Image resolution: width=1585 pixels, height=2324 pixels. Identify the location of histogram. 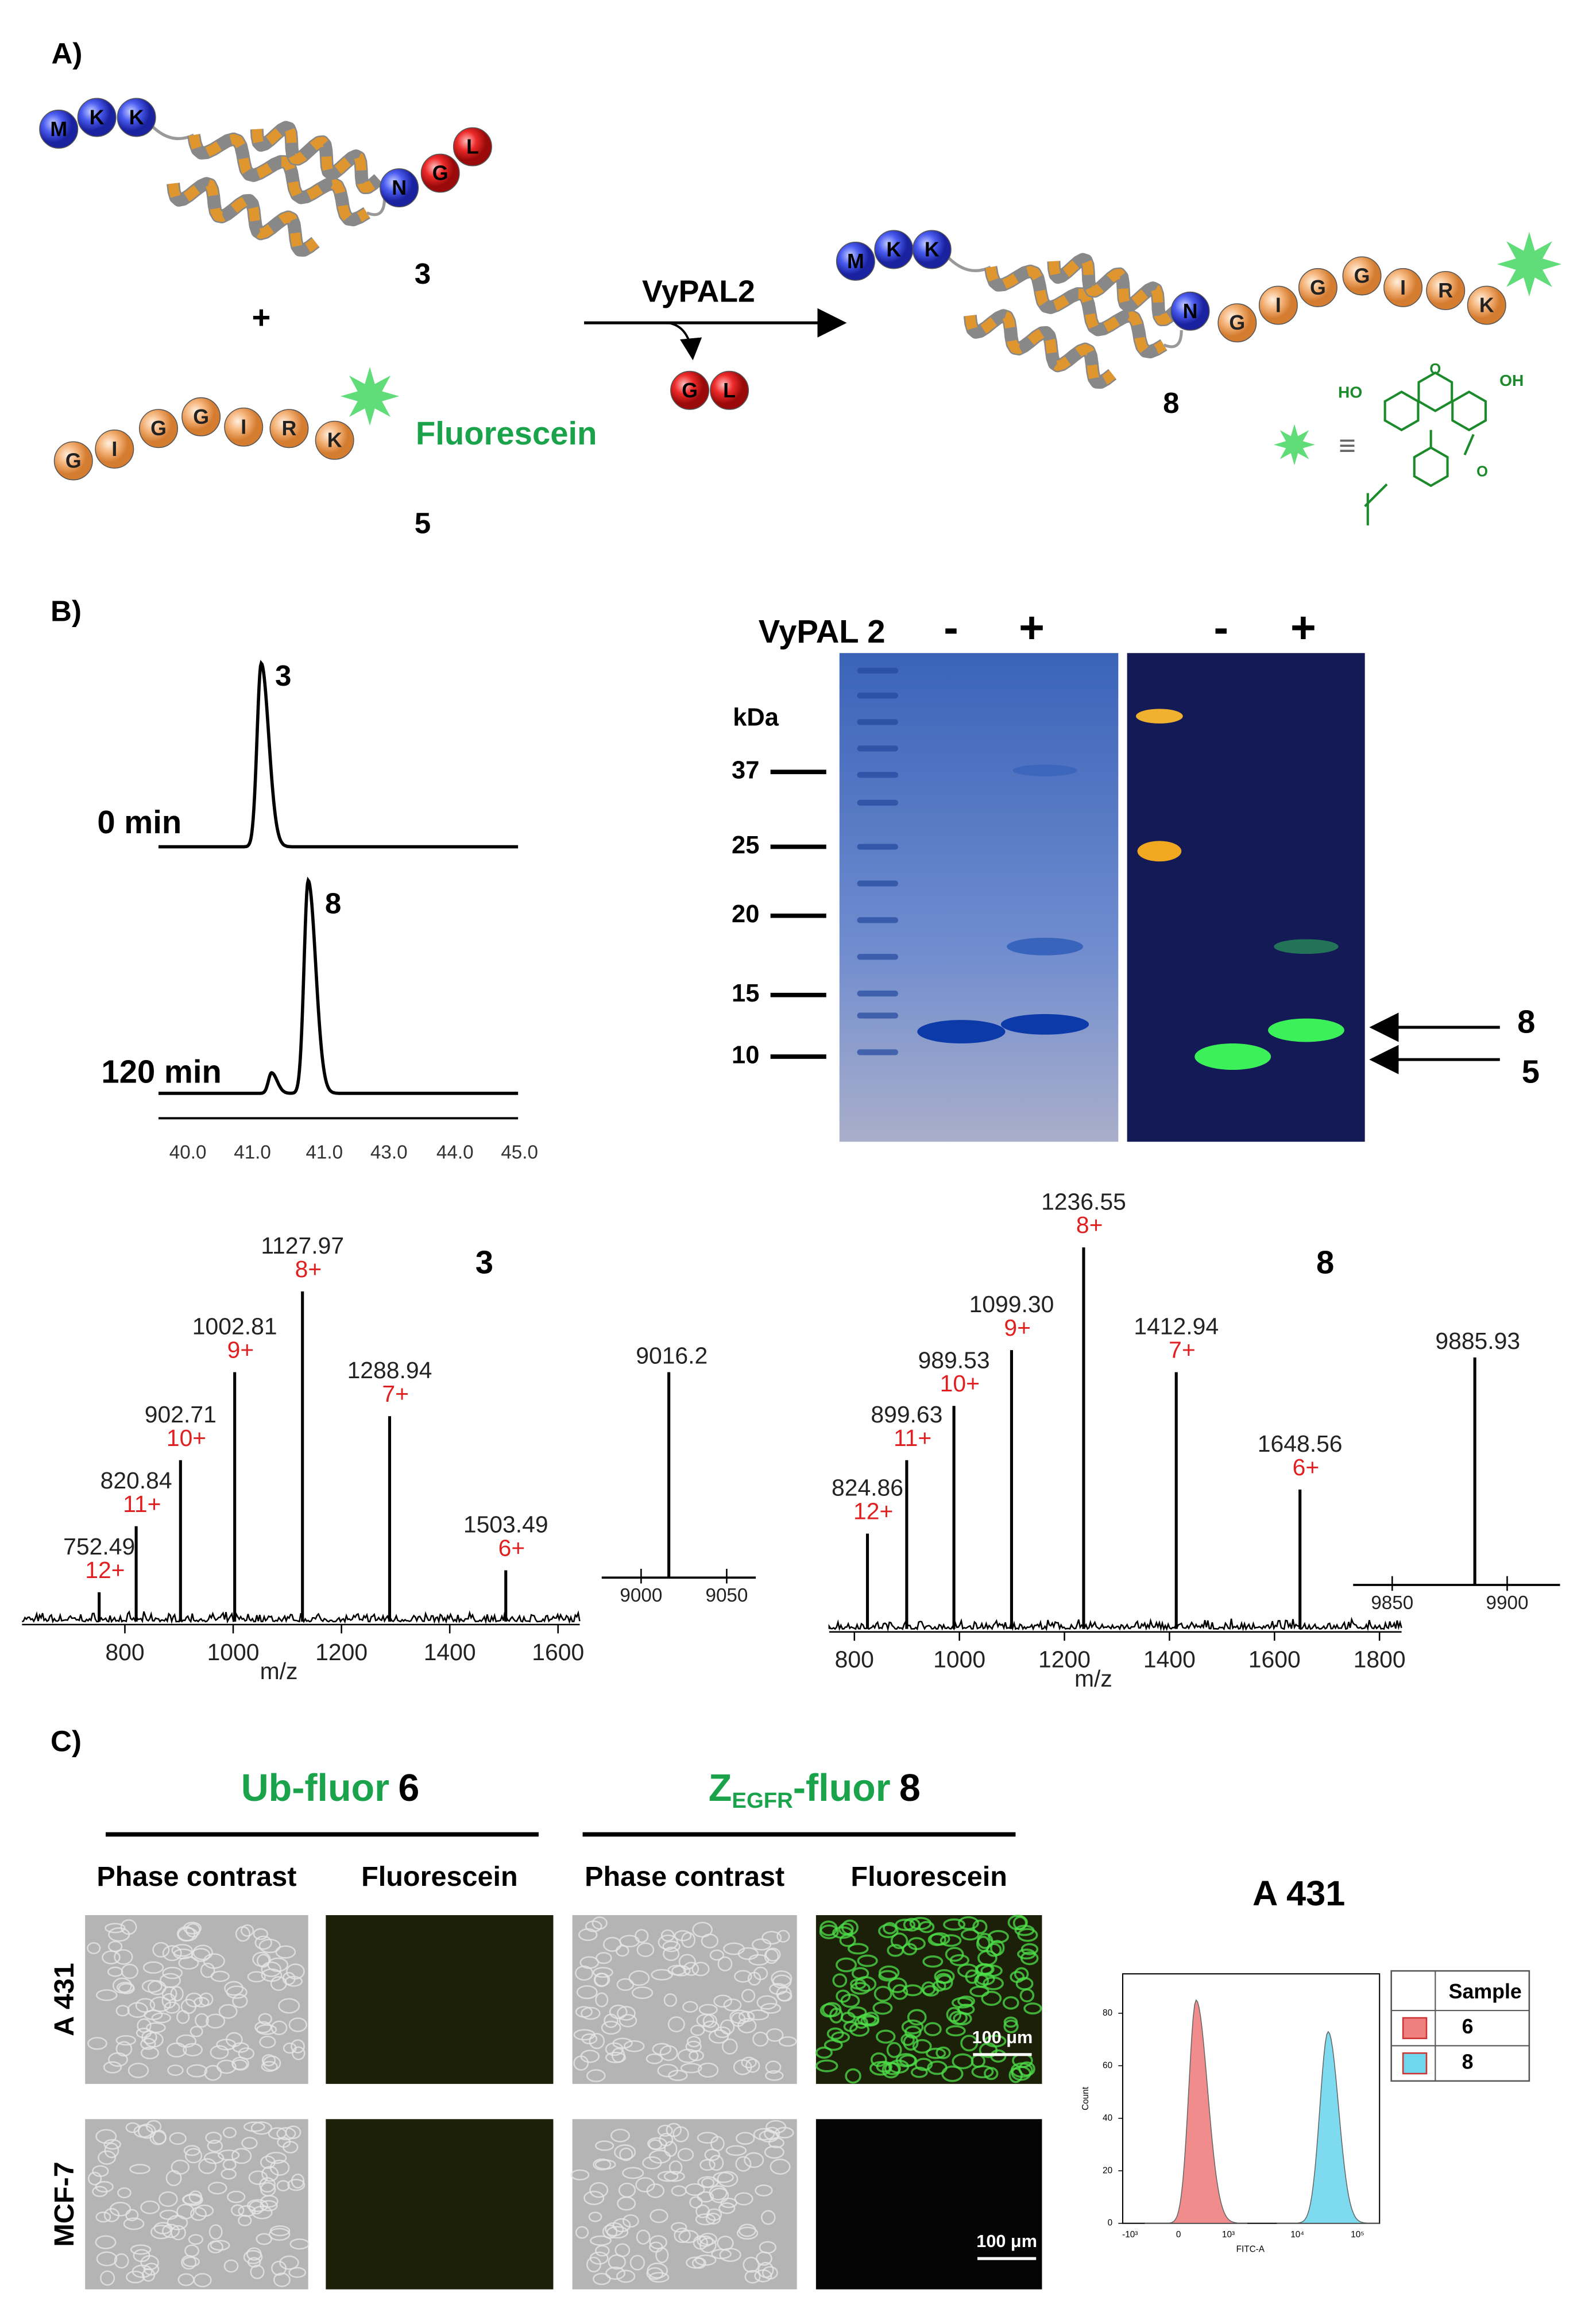
(1196, 2111).